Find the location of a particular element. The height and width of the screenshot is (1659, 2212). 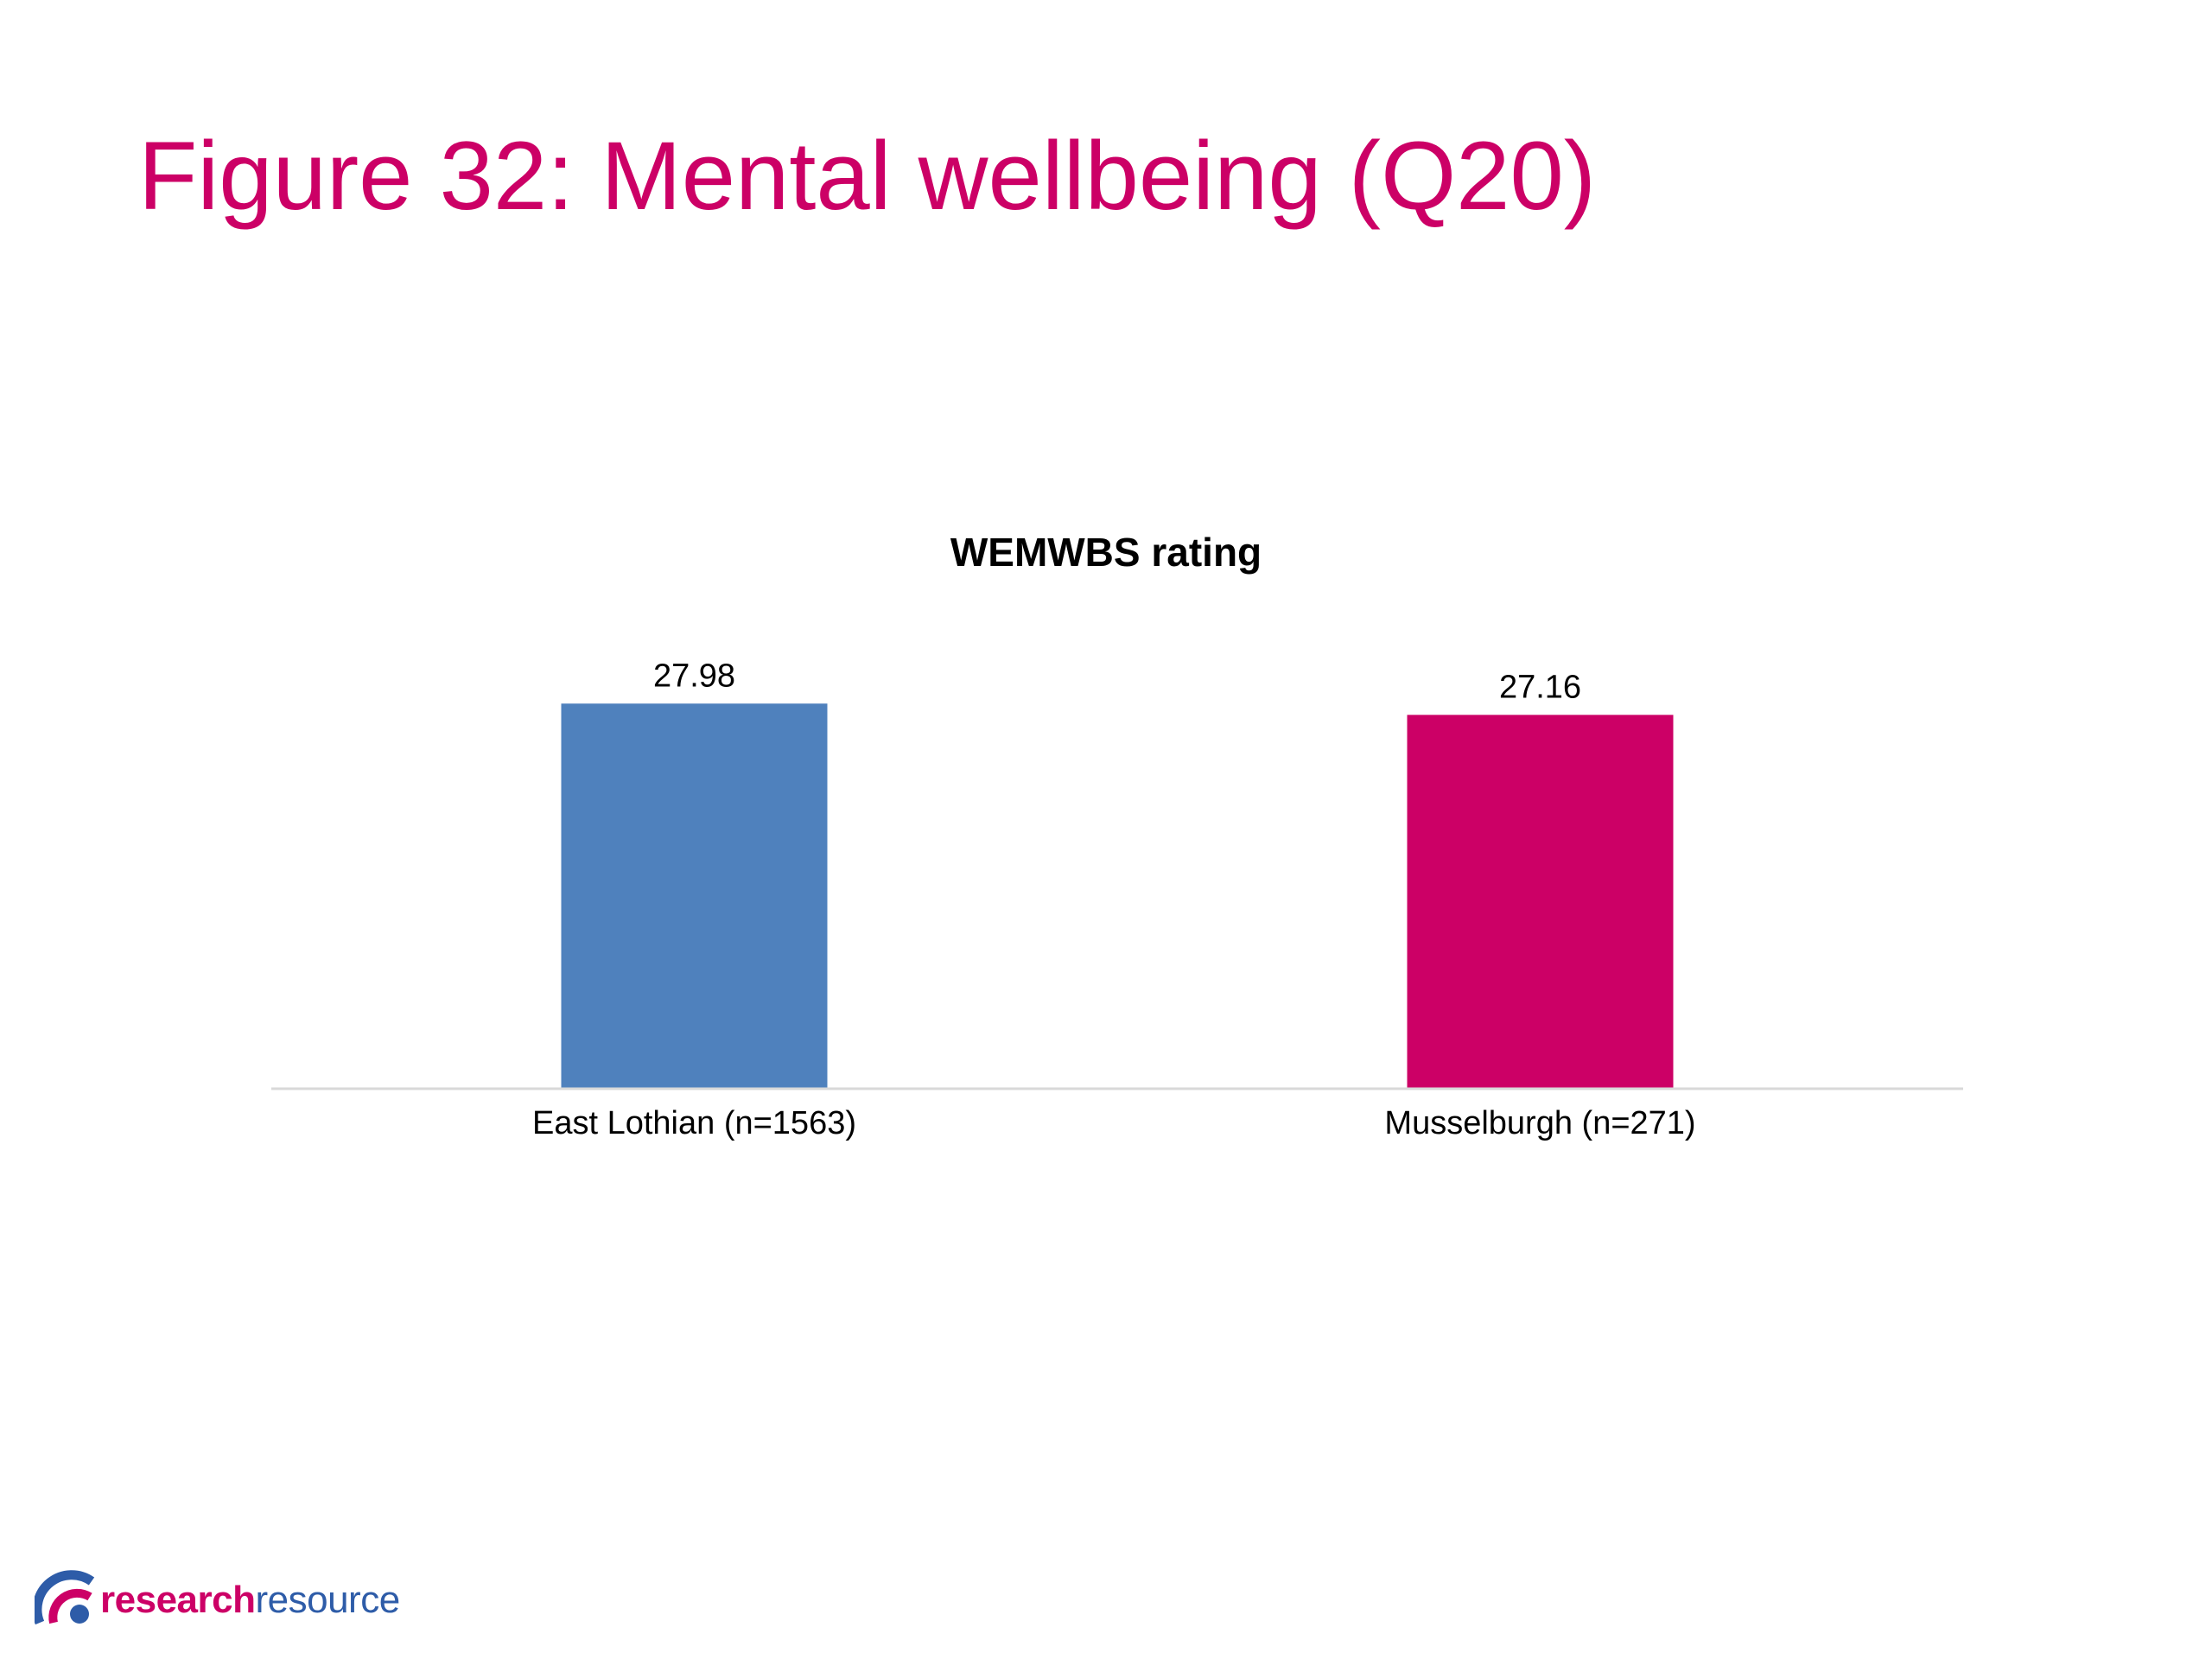

research-resource-logo: researchresource is located at coordinates (233, 1596).